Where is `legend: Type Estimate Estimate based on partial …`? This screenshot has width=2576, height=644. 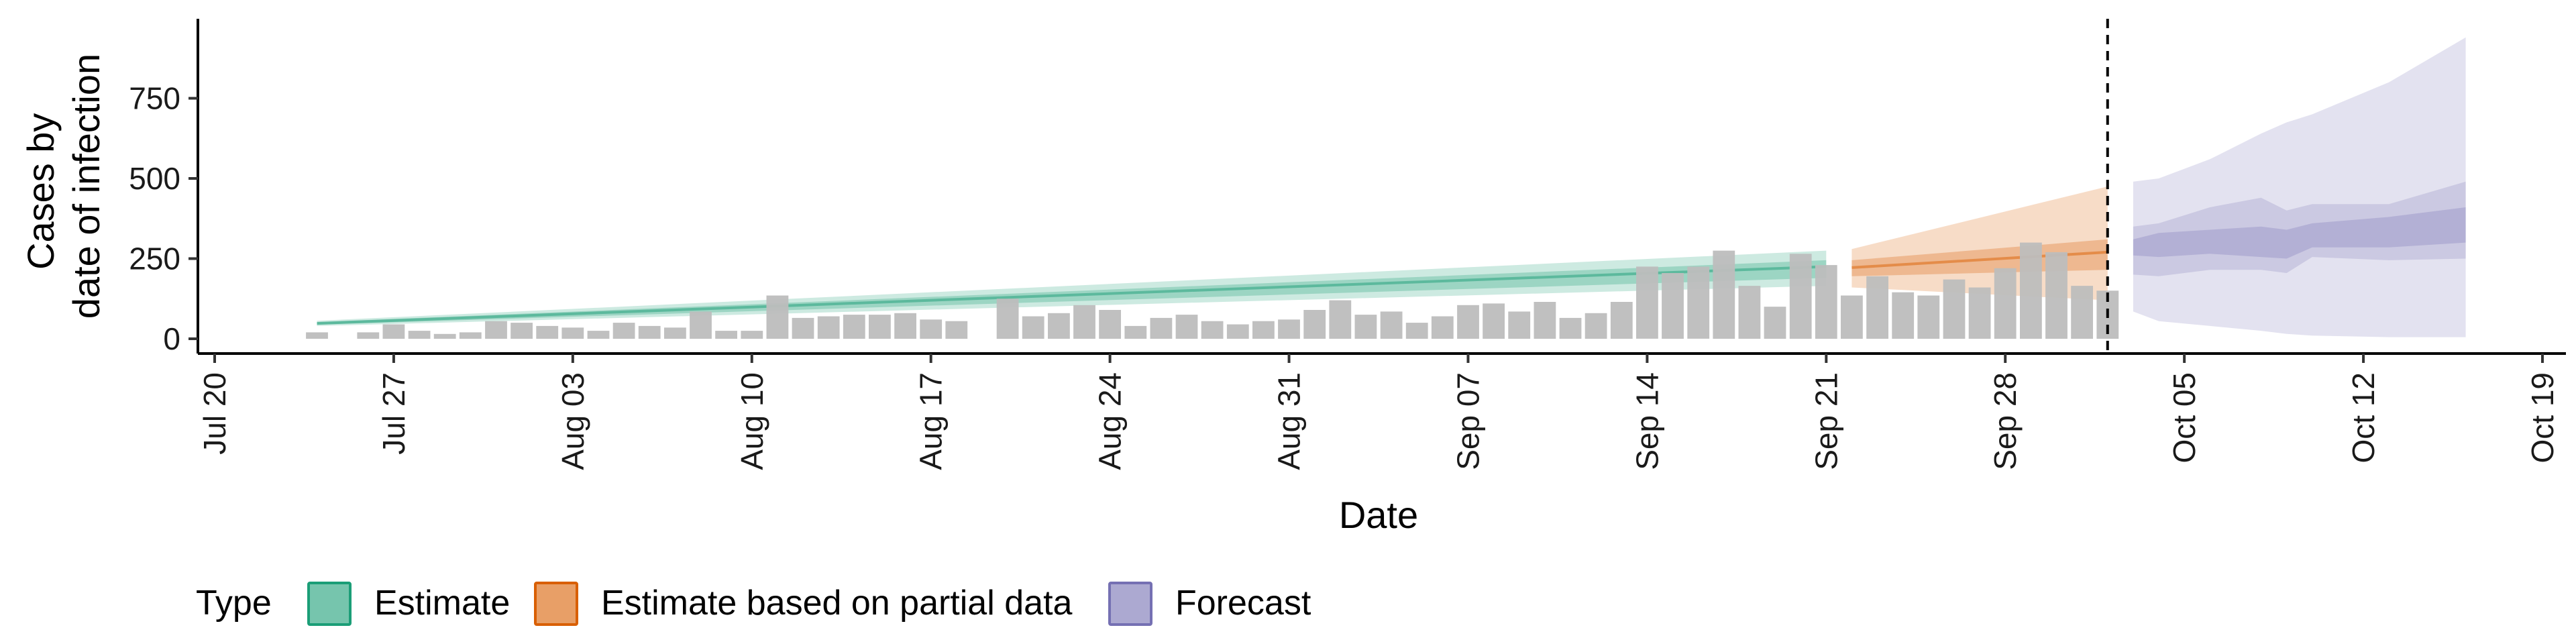 legend: Type Estimate Estimate based on partial … is located at coordinates (753, 604).